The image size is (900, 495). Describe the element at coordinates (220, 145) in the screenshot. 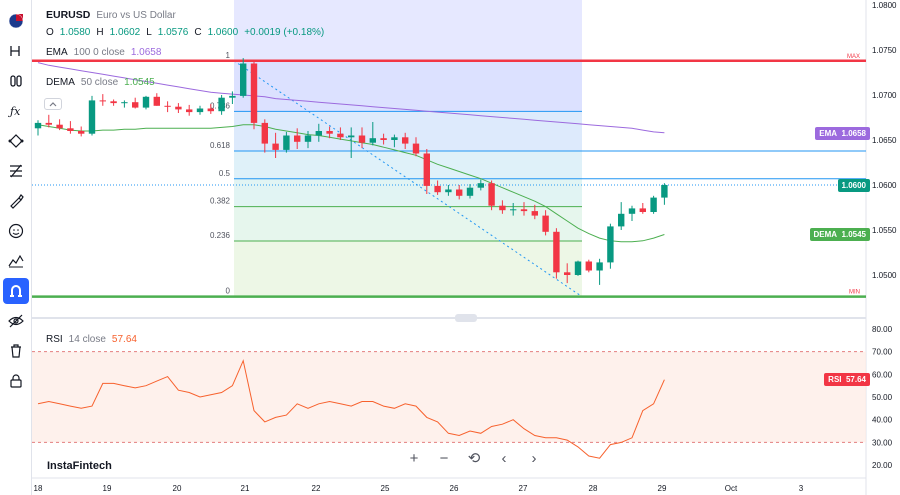

I see `fib-level-label: 0.618` at that location.